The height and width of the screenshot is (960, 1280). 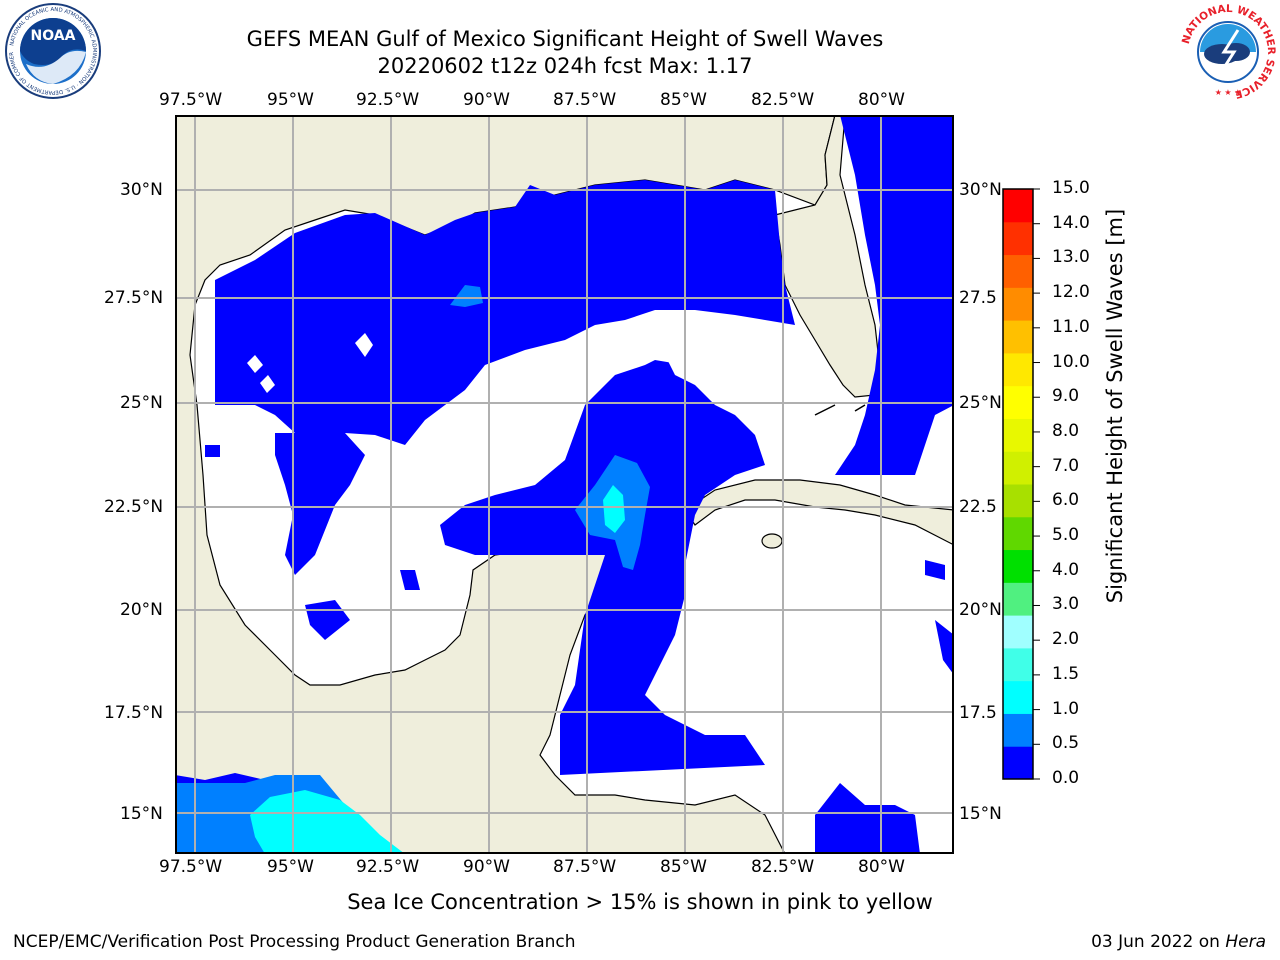 What do you see at coordinates (978, 507) in the screenshot?
I see `lat-tick-right: 22.5` at bounding box center [978, 507].